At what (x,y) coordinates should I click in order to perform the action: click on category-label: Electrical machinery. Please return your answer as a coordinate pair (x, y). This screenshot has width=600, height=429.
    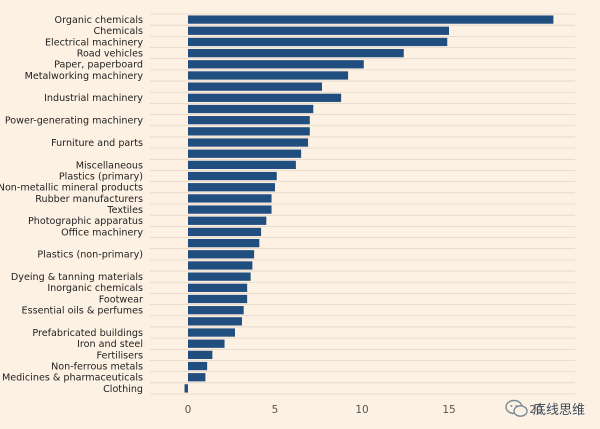
    Looking at the image, I should click on (94, 42).